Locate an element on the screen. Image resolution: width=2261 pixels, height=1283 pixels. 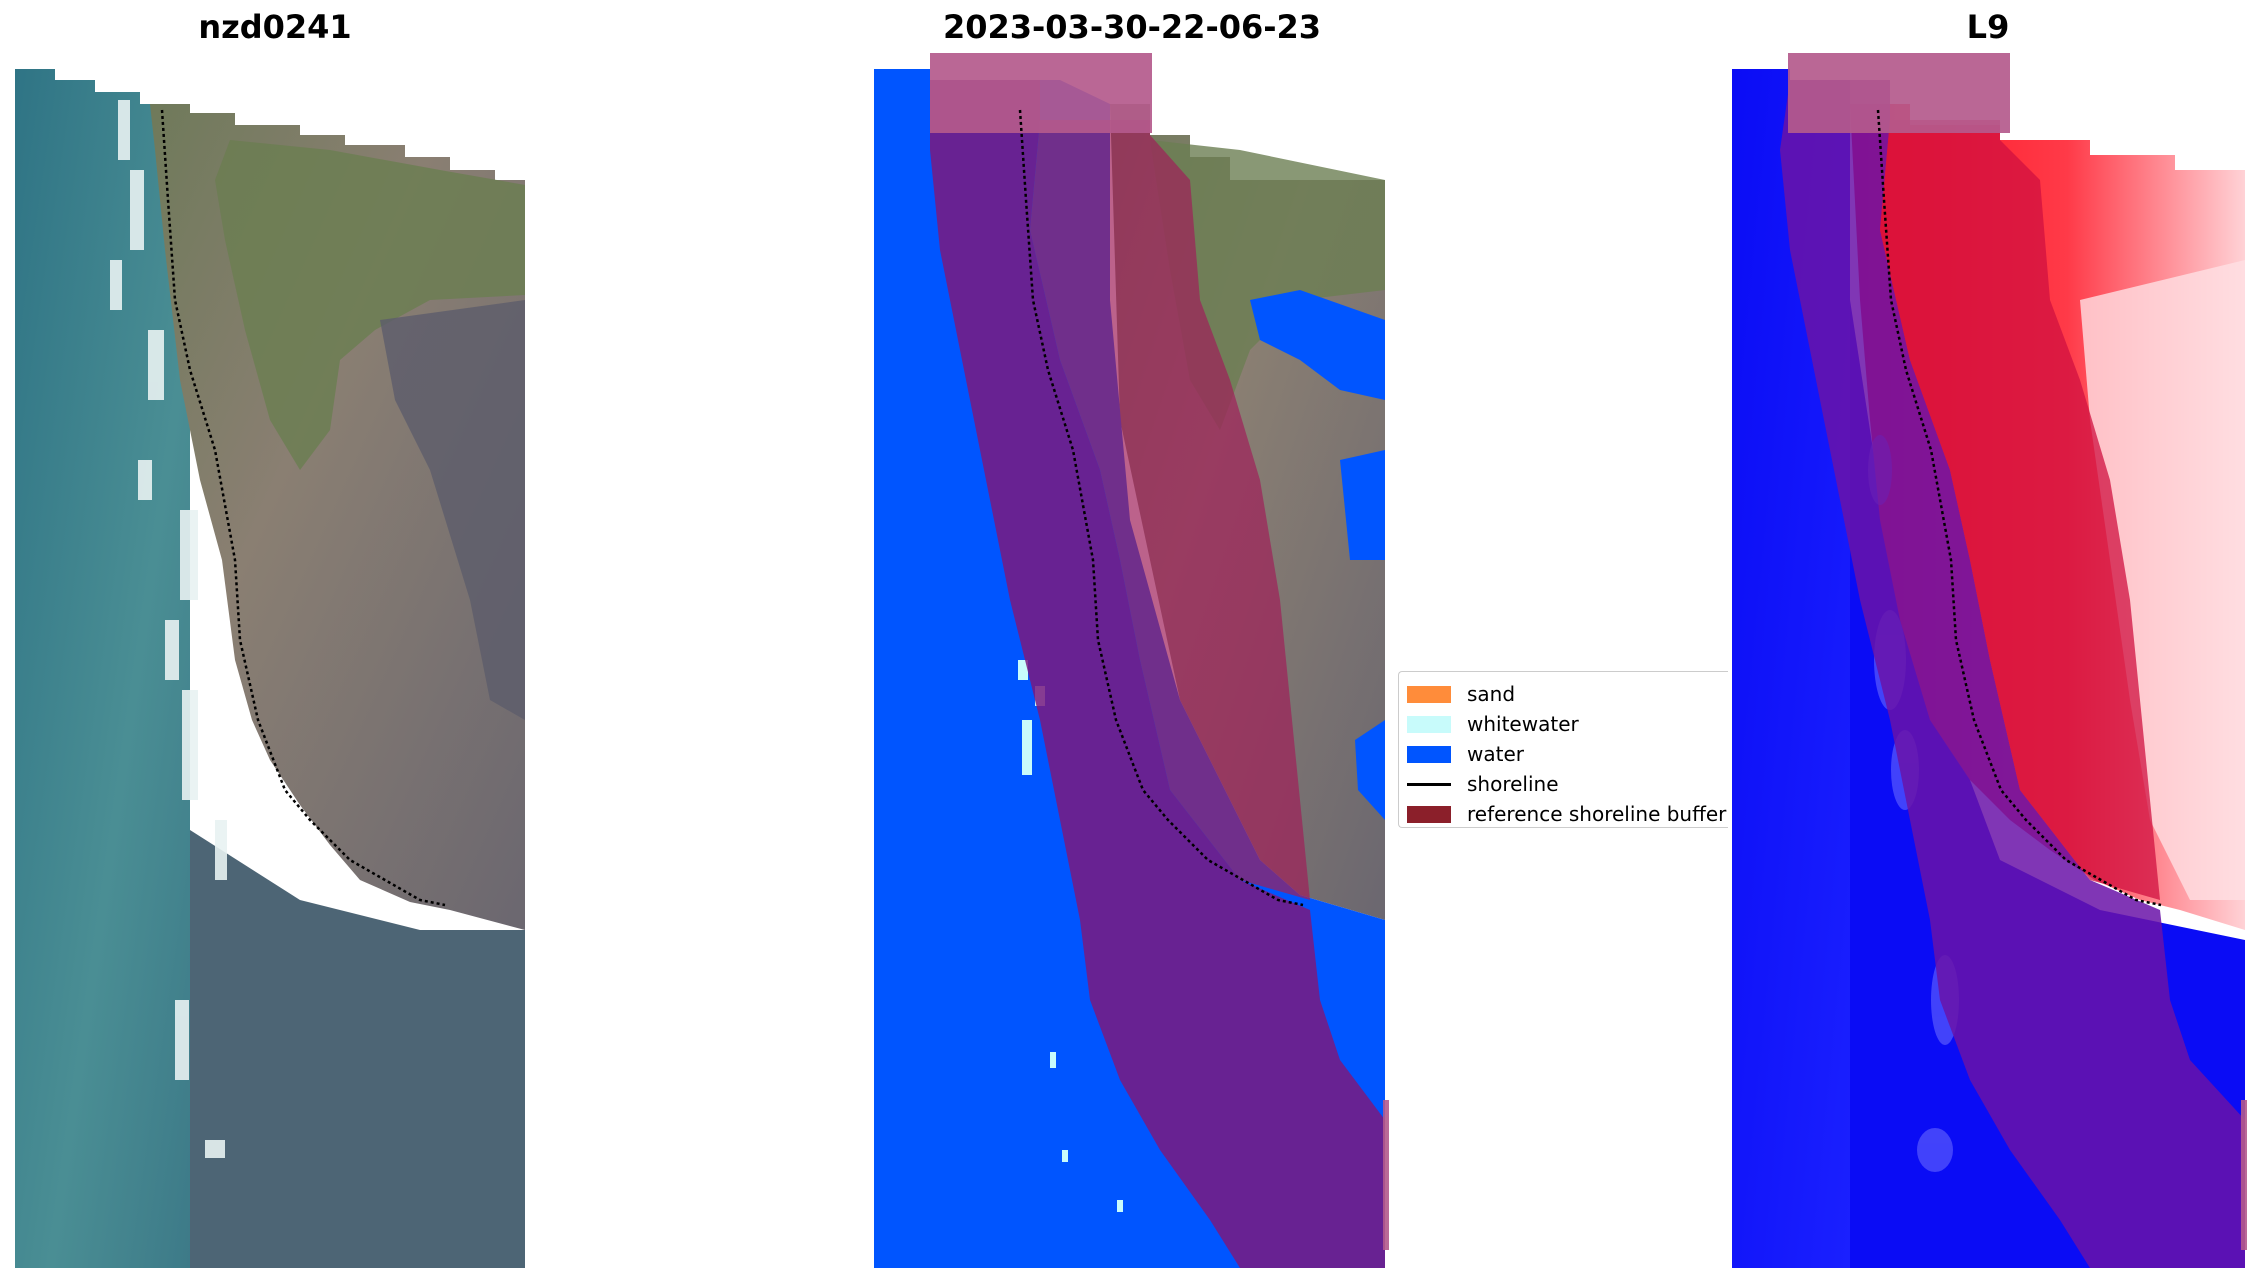
water-swatch is located at coordinates (1429, 754).